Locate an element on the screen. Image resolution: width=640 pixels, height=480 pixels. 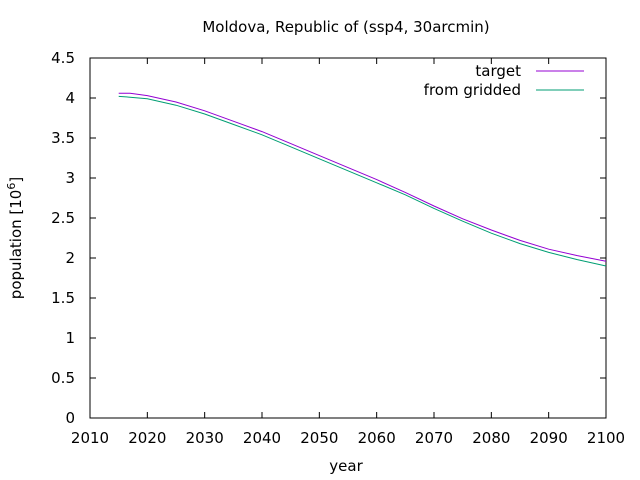
y-tick-label: 3 is located at coordinates (70, 178).